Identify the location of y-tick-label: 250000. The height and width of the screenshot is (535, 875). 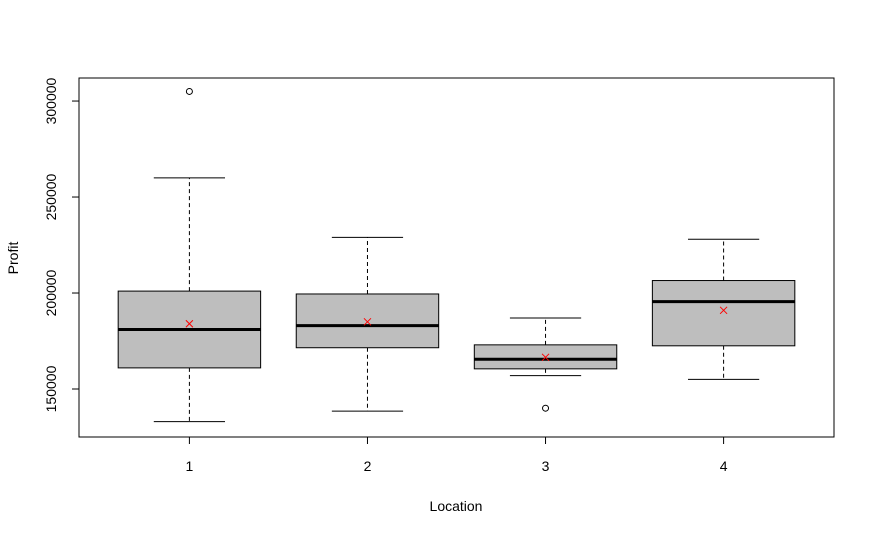
(51, 196).